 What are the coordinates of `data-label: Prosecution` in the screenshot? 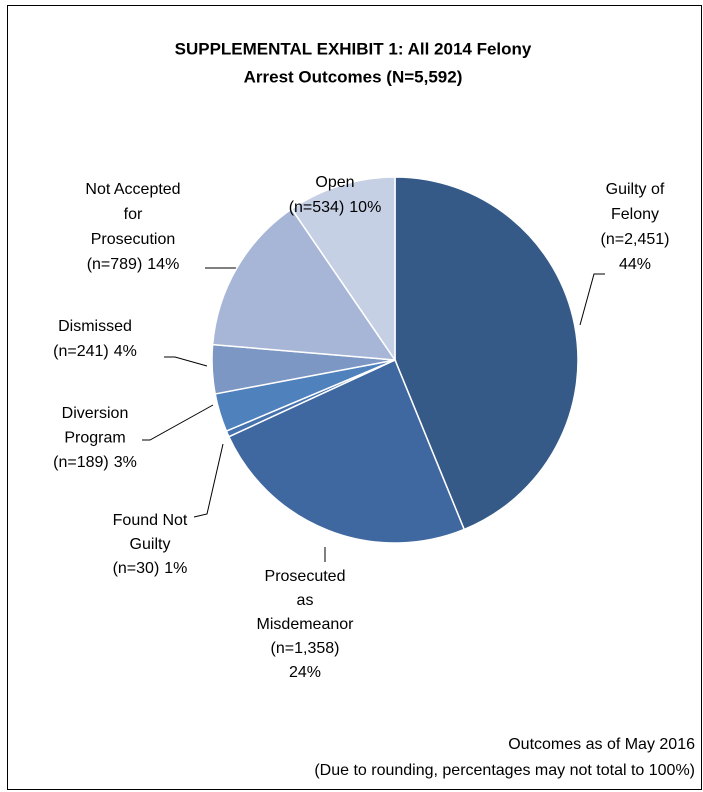 It's located at (133, 239).